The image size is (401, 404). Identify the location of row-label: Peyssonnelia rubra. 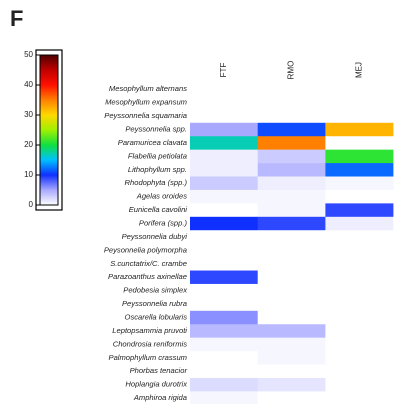
(154, 303).